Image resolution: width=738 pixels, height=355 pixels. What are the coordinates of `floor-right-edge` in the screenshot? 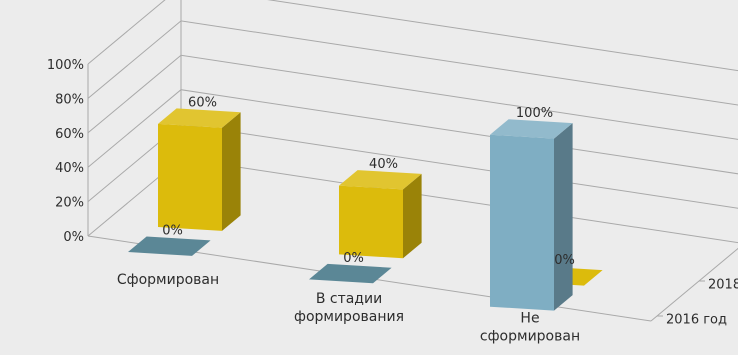 It's located at (694, 284).